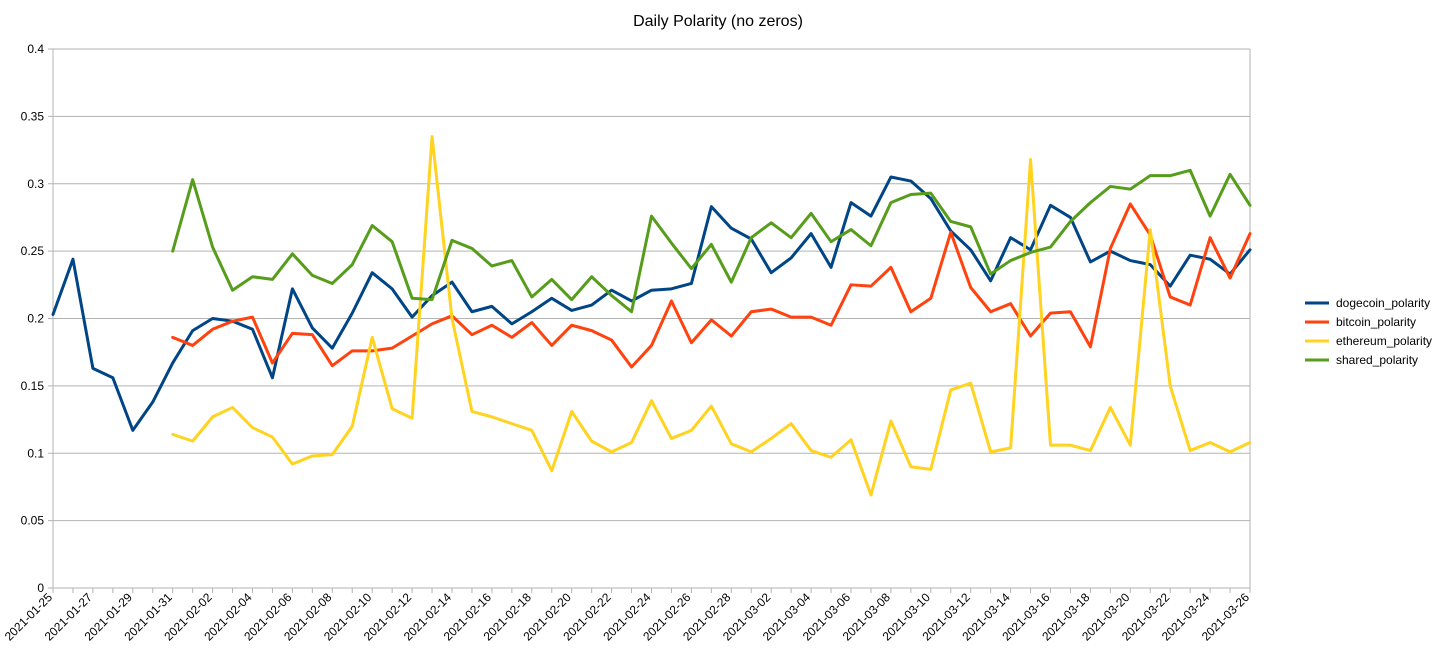 The width and height of the screenshot is (1440, 665). I want to click on y-tick-label: 0.05, so click(33, 521).